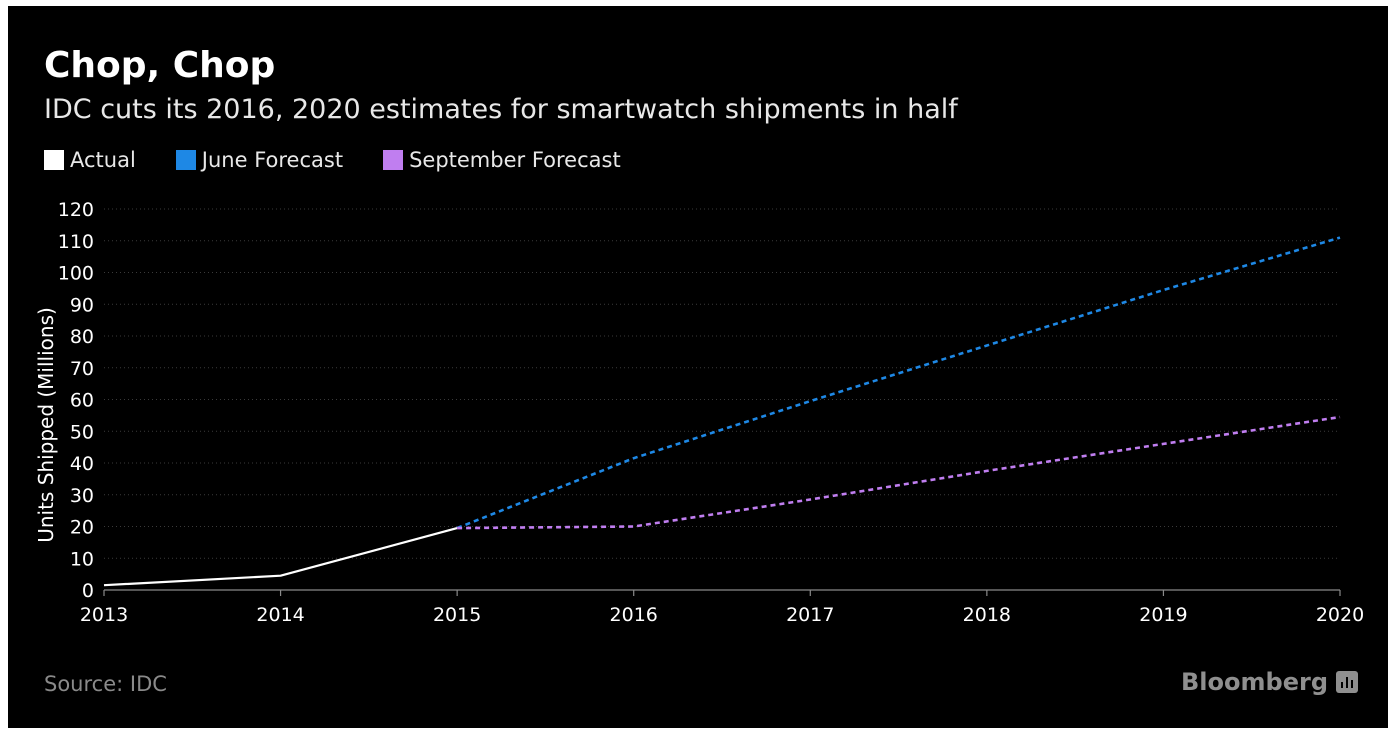 This screenshot has width=1396, height=731. I want to click on y-tick-label-120: 120, so click(76, 210).